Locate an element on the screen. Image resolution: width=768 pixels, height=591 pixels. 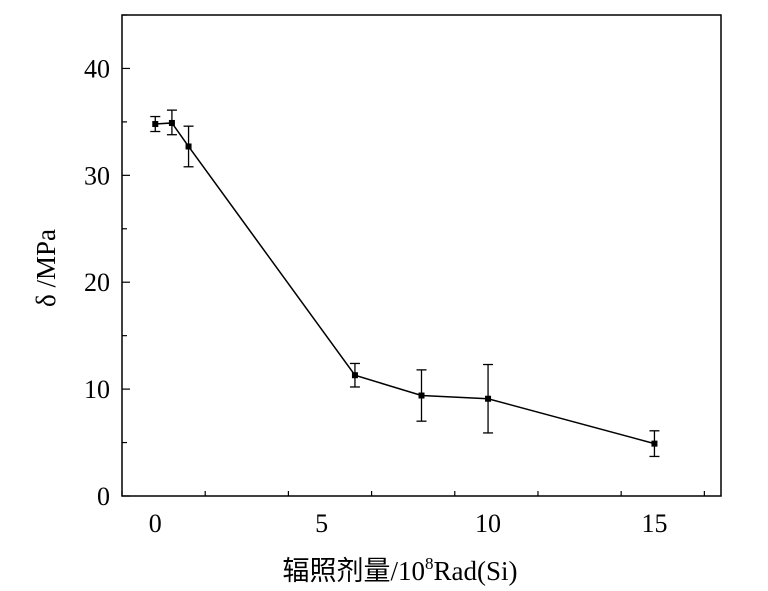
x-axis-title-superscript: 8 is located at coordinates (429, 563).